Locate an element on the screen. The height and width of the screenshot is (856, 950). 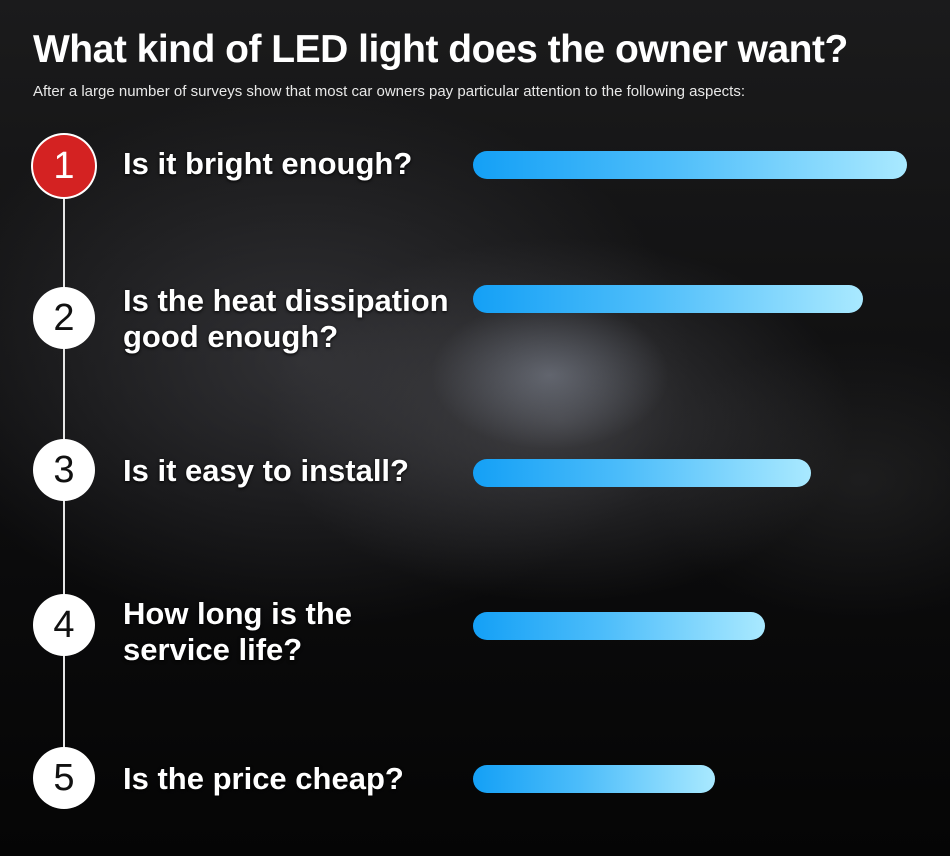
headlight-glow is located at coordinates (550, 375).